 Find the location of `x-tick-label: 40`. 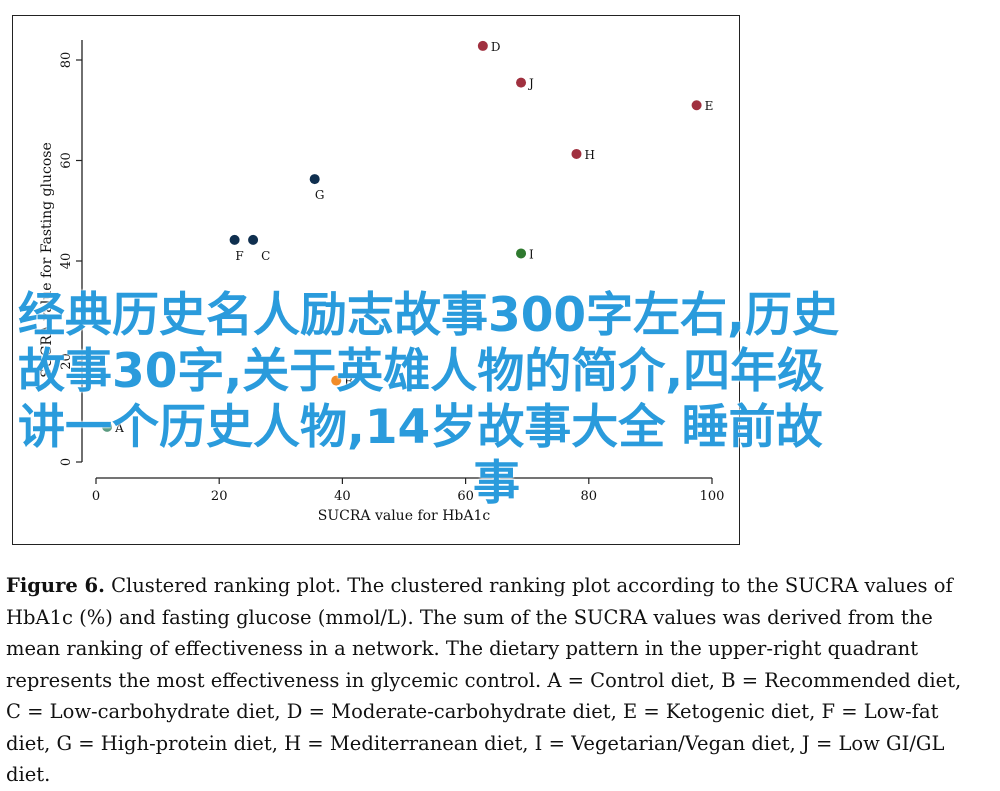

x-tick-label: 40 is located at coordinates (342, 496).